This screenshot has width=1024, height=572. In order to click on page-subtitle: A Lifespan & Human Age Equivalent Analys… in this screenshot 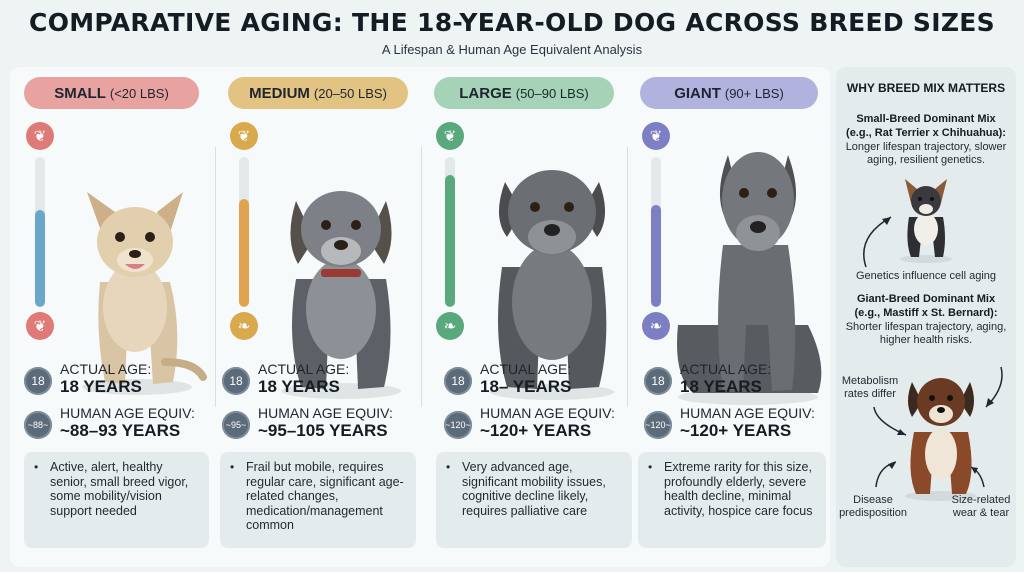, I will do `click(512, 49)`.